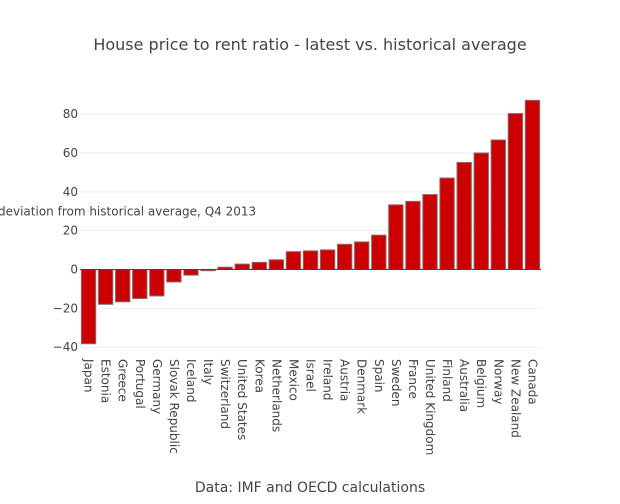  Describe the element at coordinates (464, 385) in the screenshot. I see `x-tick-label: Australia` at that location.